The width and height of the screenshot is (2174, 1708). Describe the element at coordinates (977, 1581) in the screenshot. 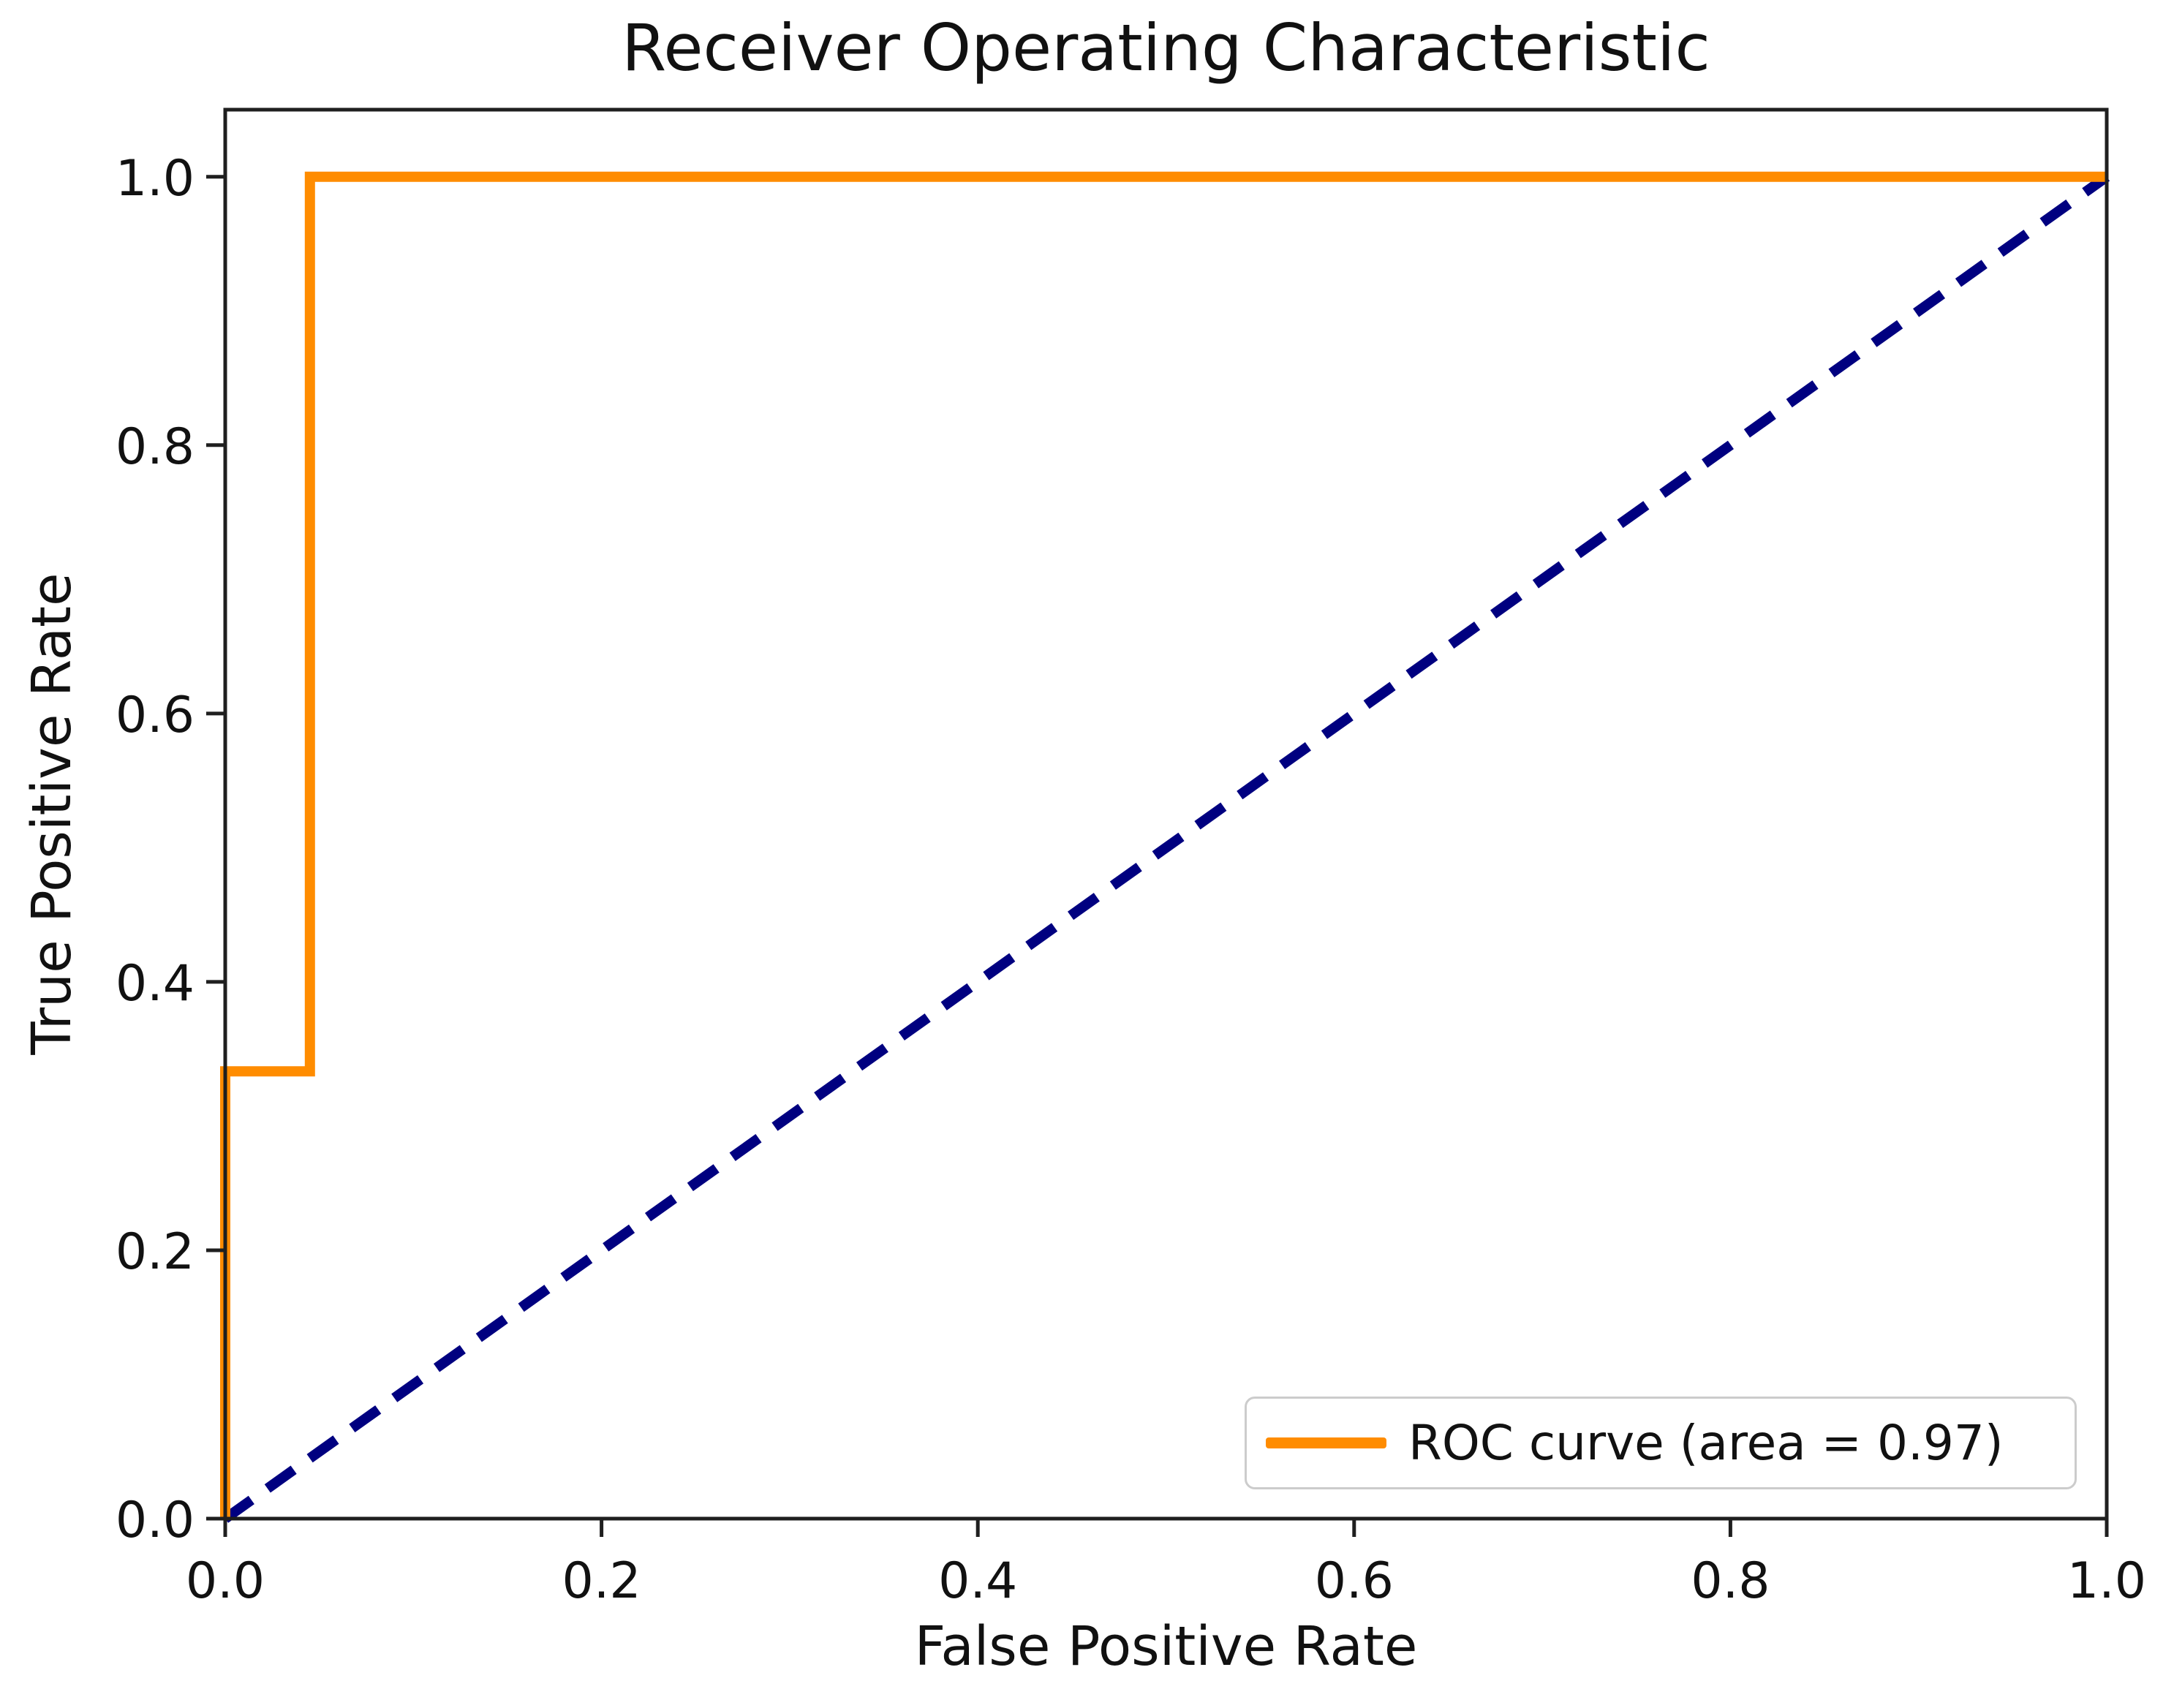

I see `x-tick-label: 0.4` at that location.